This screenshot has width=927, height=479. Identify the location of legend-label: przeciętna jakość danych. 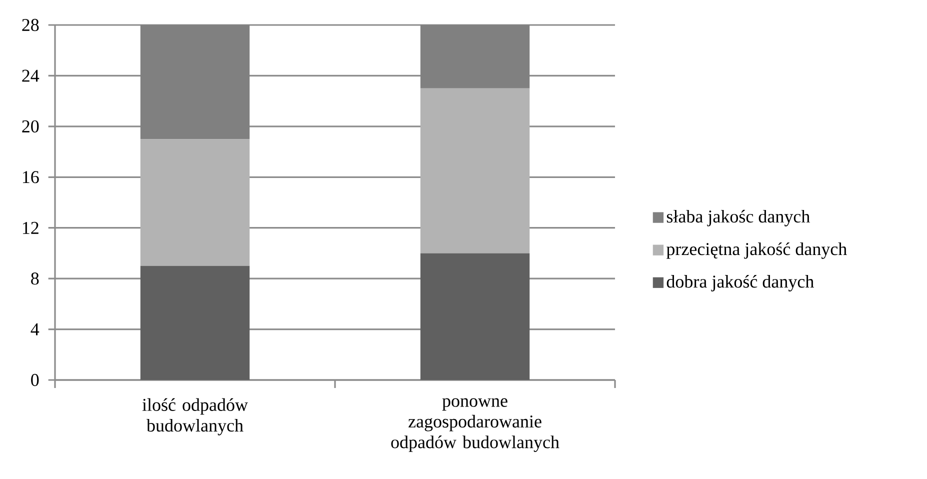
(756, 250).